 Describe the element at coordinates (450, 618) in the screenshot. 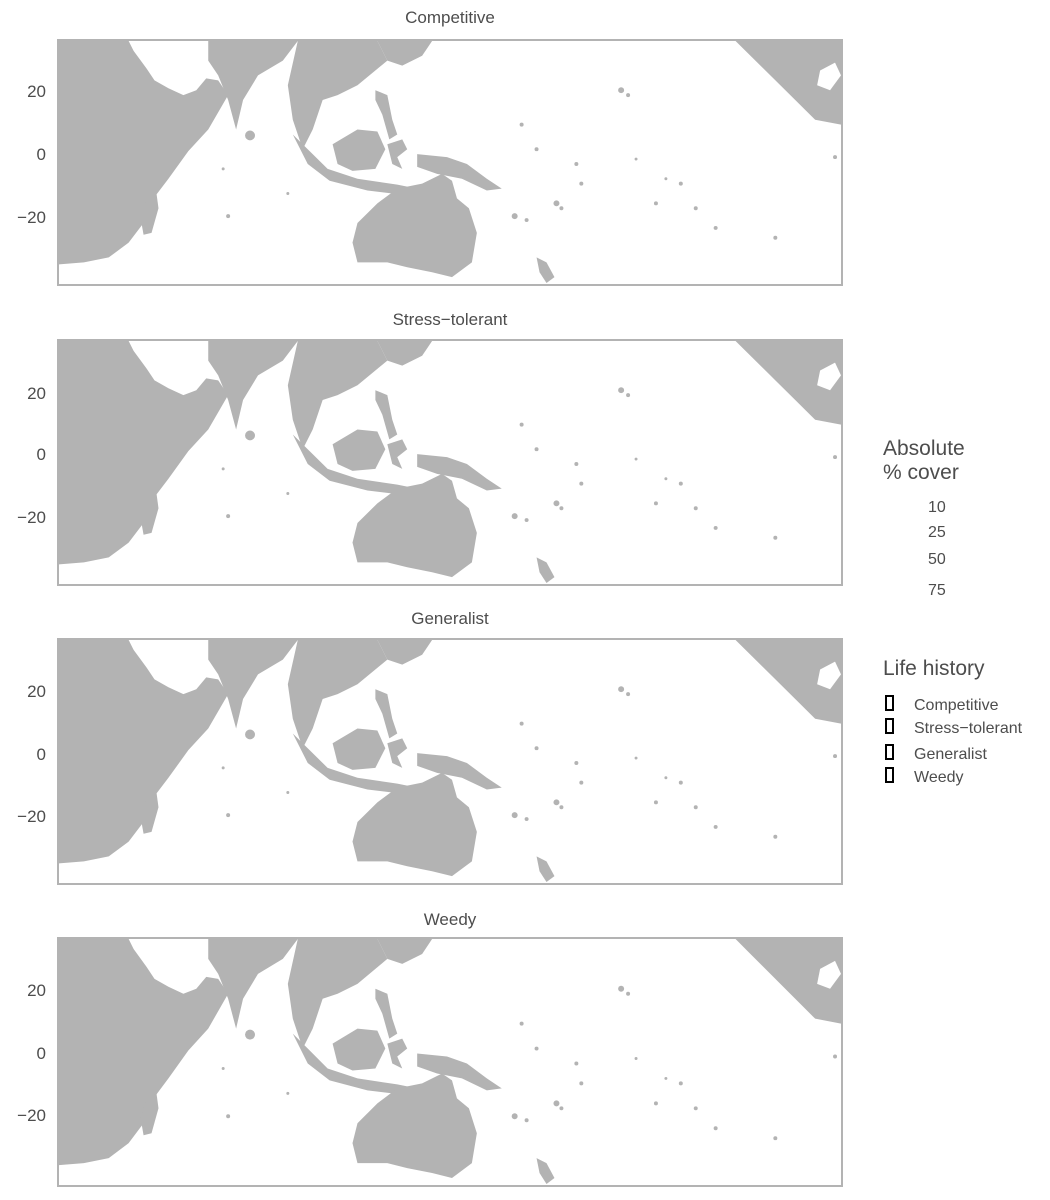

I see `panel-title: Generalist` at that location.